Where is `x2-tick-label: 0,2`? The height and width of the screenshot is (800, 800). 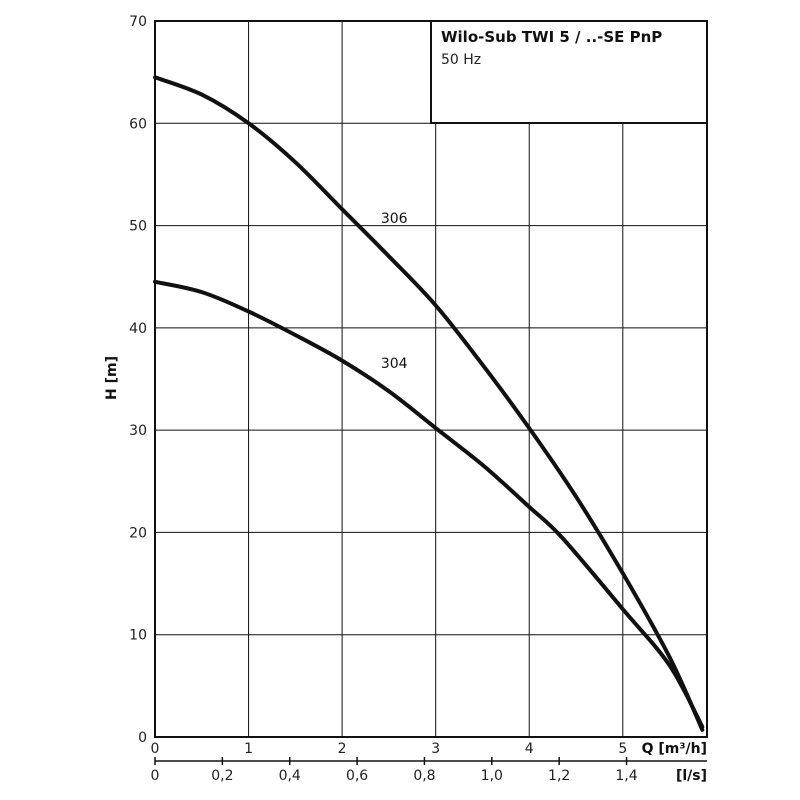 x2-tick-label: 0,2 is located at coordinates (222, 776).